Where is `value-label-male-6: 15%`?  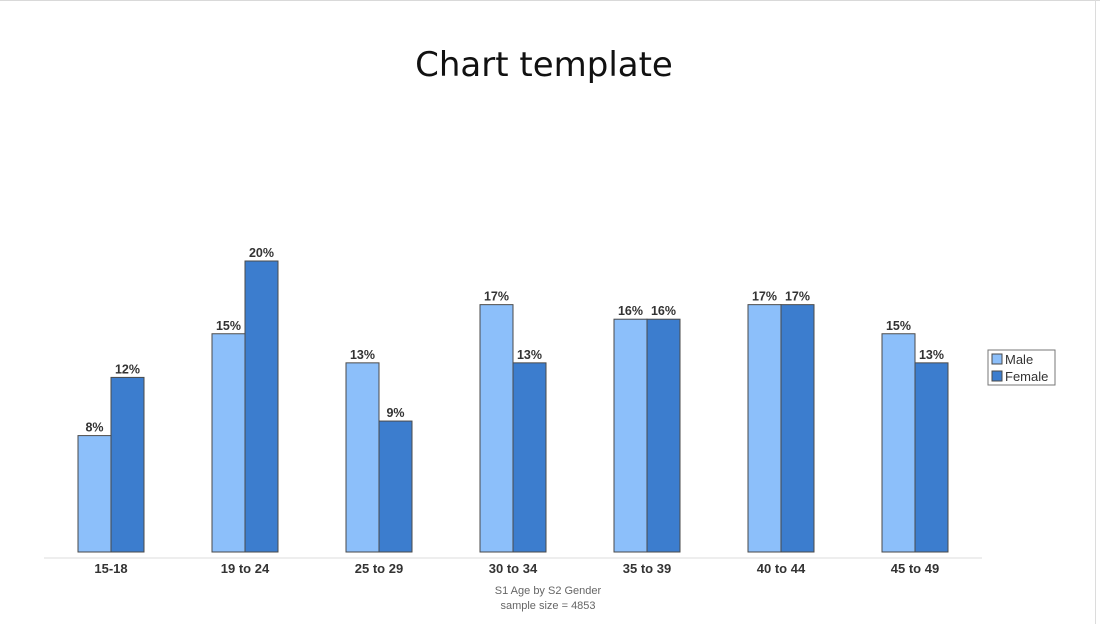
value-label-male-6: 15% is located at coordinates (898, 326).